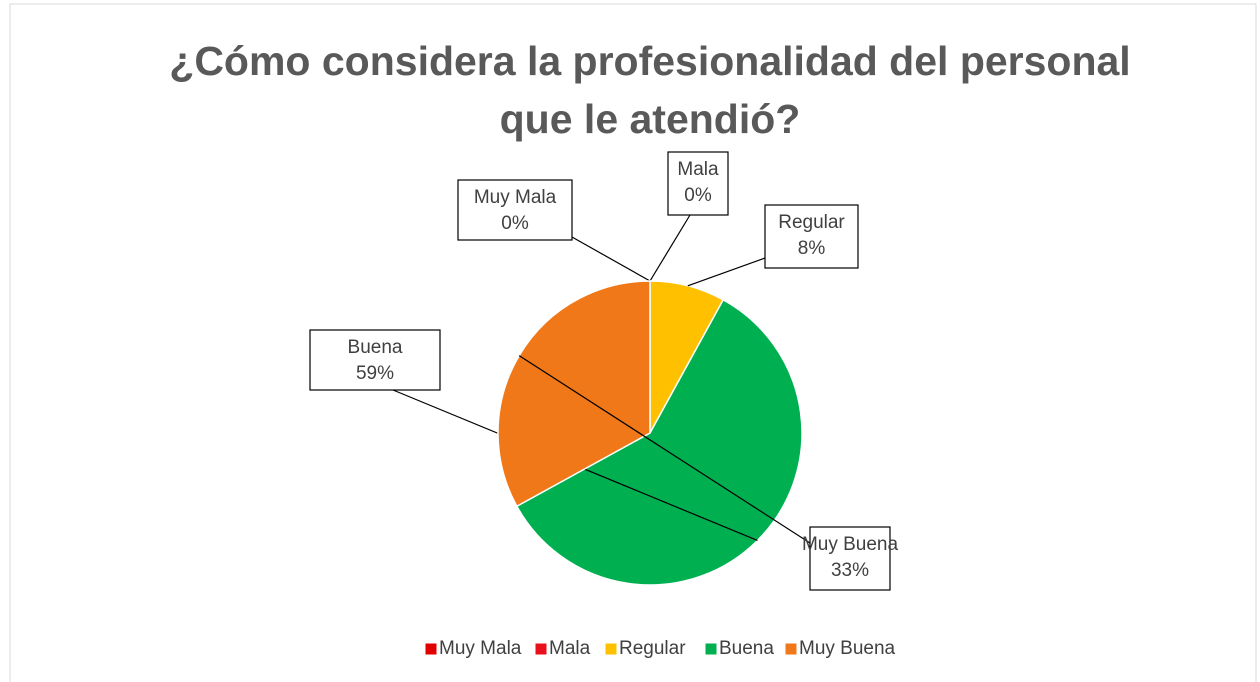  What do you see at coordinates (570, 648) in the screenshot?
I see `legend-label: Mala` at bounding box center [570, 648].